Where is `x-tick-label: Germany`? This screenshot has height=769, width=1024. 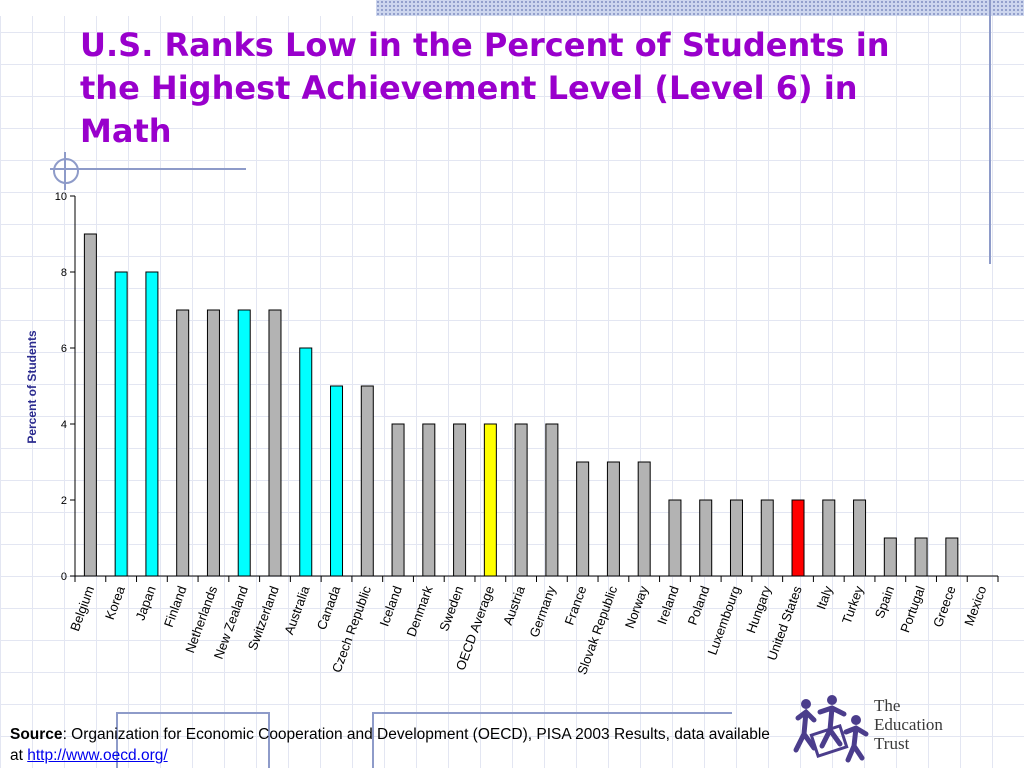
x-tick-label: Germany is located at coordinates (542, 611).